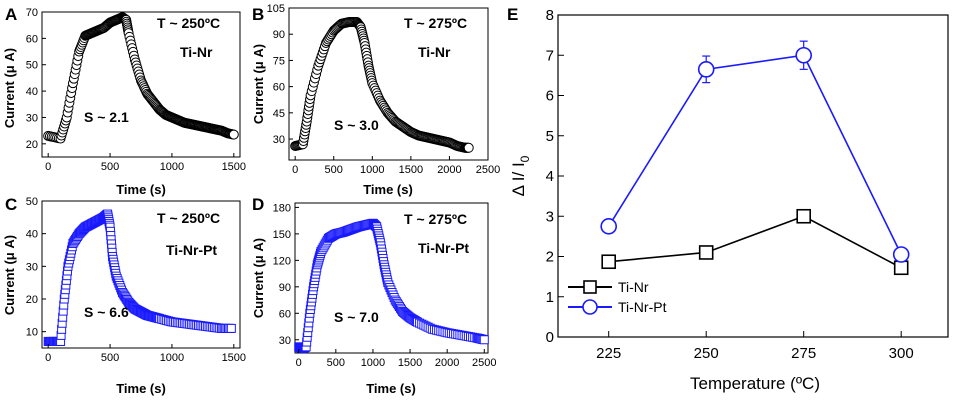 The image size is (957, 402). Describe the element at coordinates (633, 287) in the screenshot. I see `legend-ti-nr-label: Ti-Nr` at that location.